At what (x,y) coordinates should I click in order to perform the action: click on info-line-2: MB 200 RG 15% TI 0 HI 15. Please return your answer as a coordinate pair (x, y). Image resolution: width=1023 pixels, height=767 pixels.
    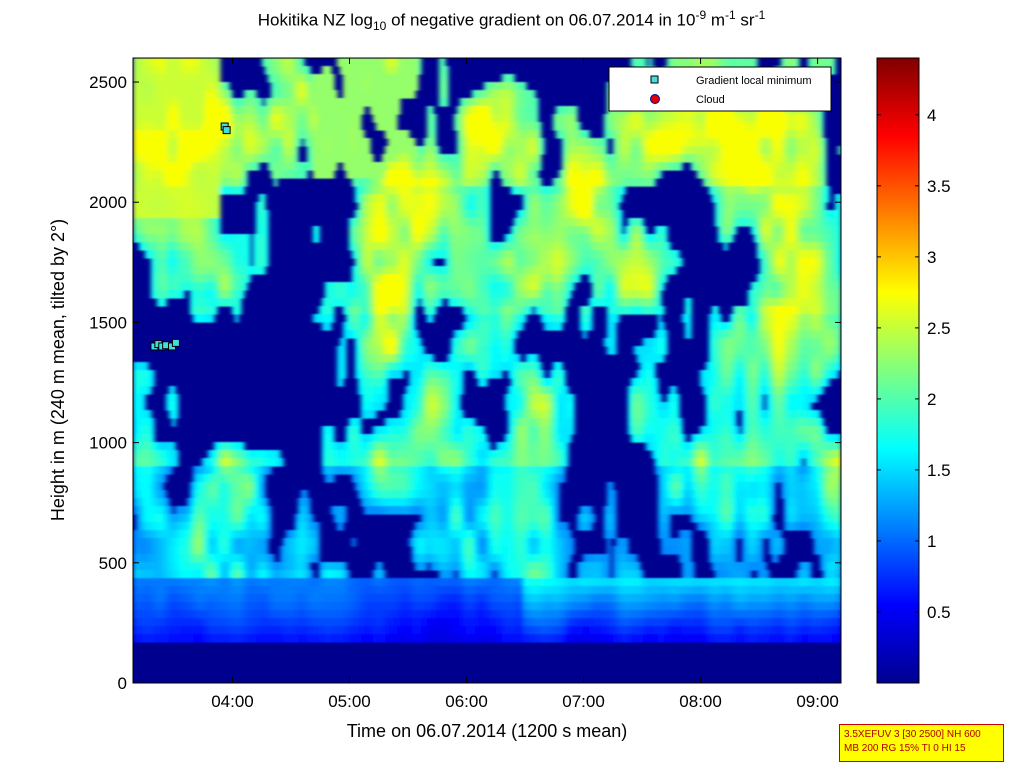
    Looking at the image, I should click on (905, 748).